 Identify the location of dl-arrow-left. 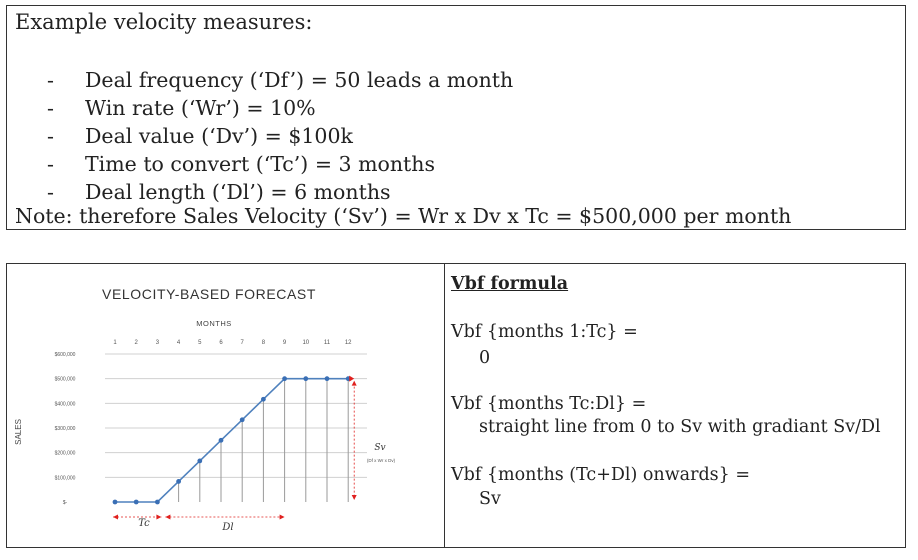
(168, 517).